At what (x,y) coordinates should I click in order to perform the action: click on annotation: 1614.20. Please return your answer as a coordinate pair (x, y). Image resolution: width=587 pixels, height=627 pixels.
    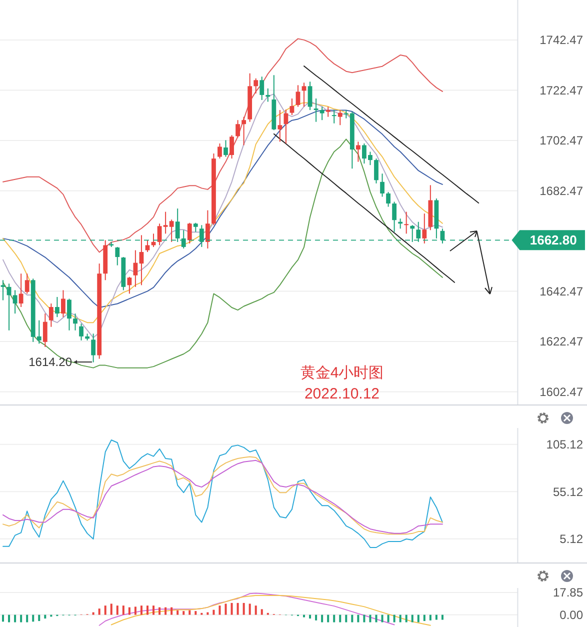
    Looking at the image, I should click on (50, 362).